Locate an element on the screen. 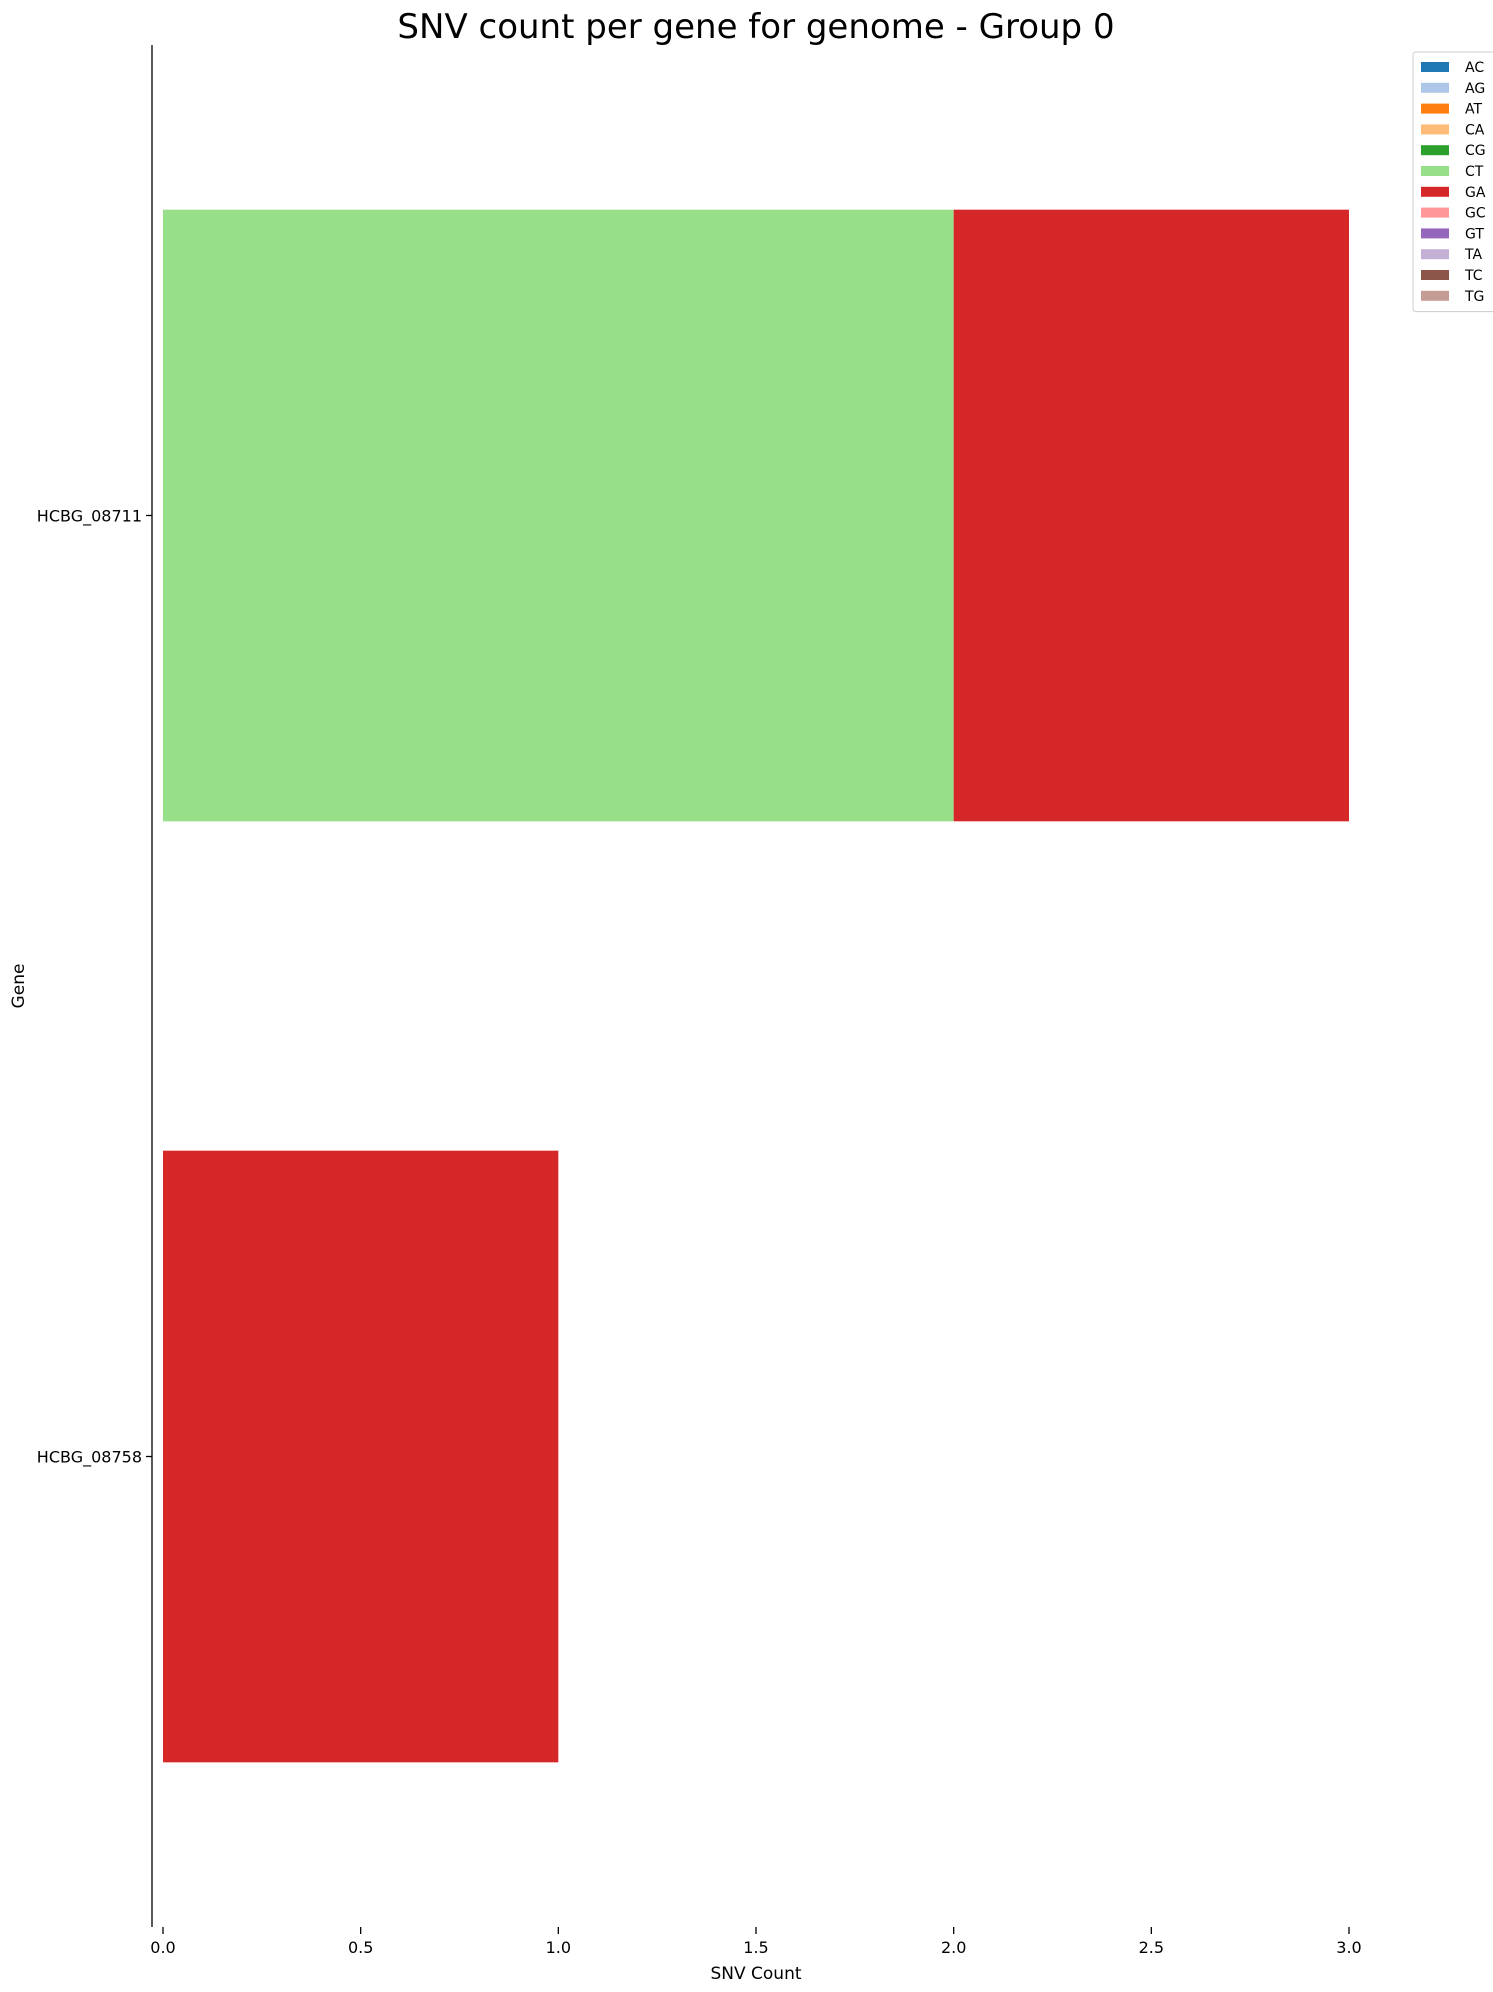  x-tick-label: 2.0 is located at coordinates (953, 1947).